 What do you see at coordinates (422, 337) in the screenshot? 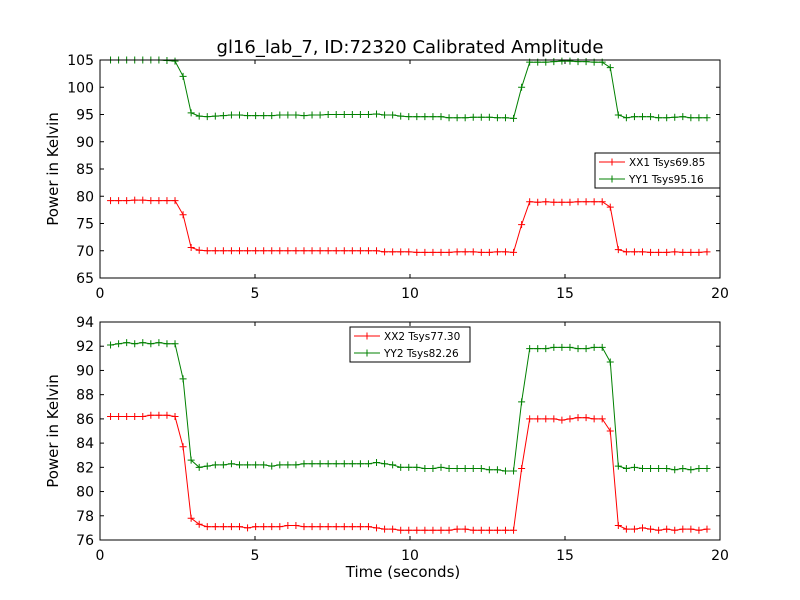
I see `legend-entry-label: XX2 Tsys77.30` at bounding box center [422, 337].